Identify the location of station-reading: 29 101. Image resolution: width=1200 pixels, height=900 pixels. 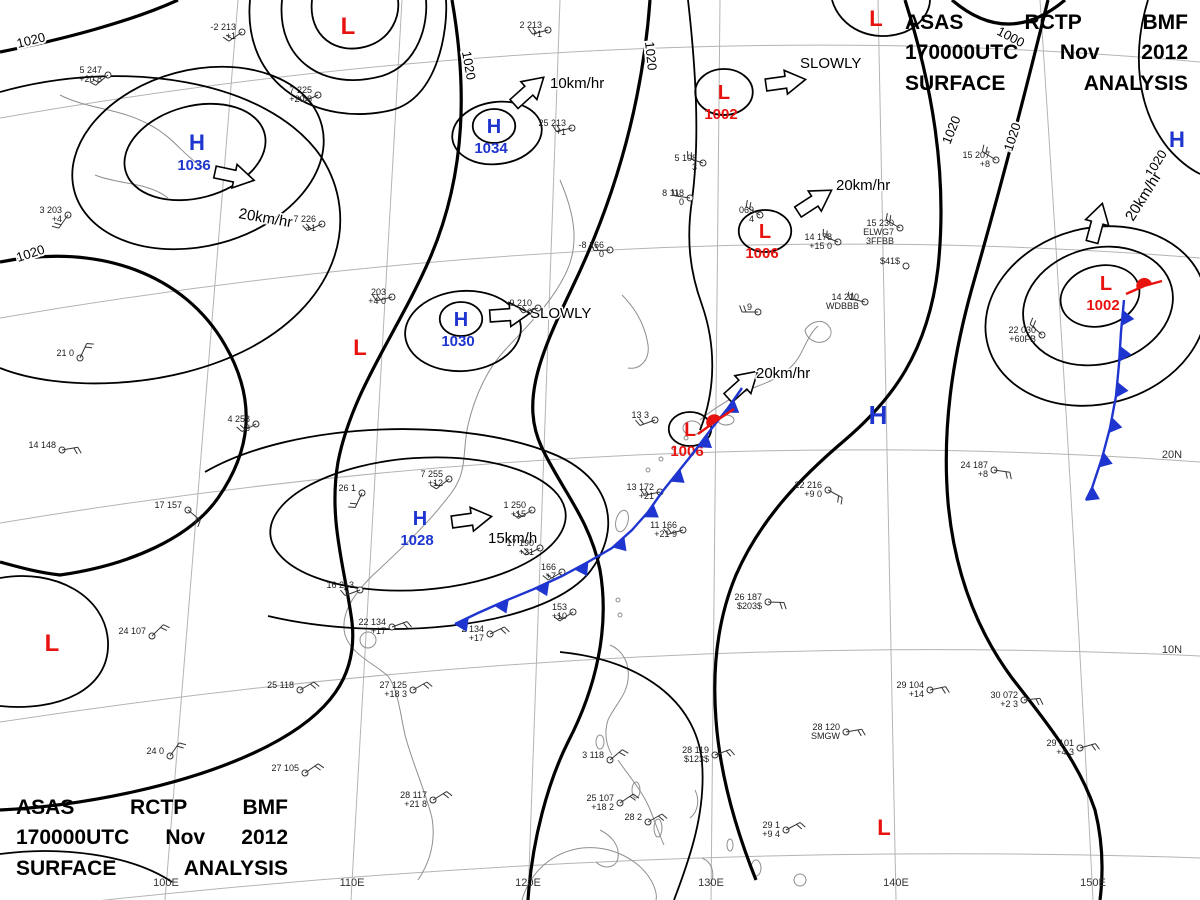
(1060, 743).